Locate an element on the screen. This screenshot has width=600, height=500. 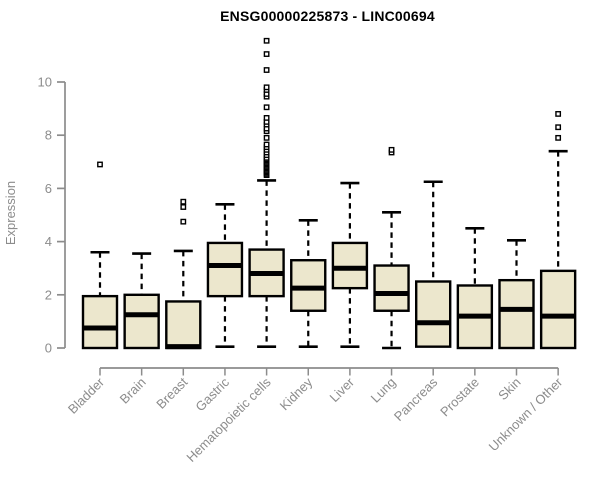
y-axis-title: Expression is located at coordinates (10, 213).